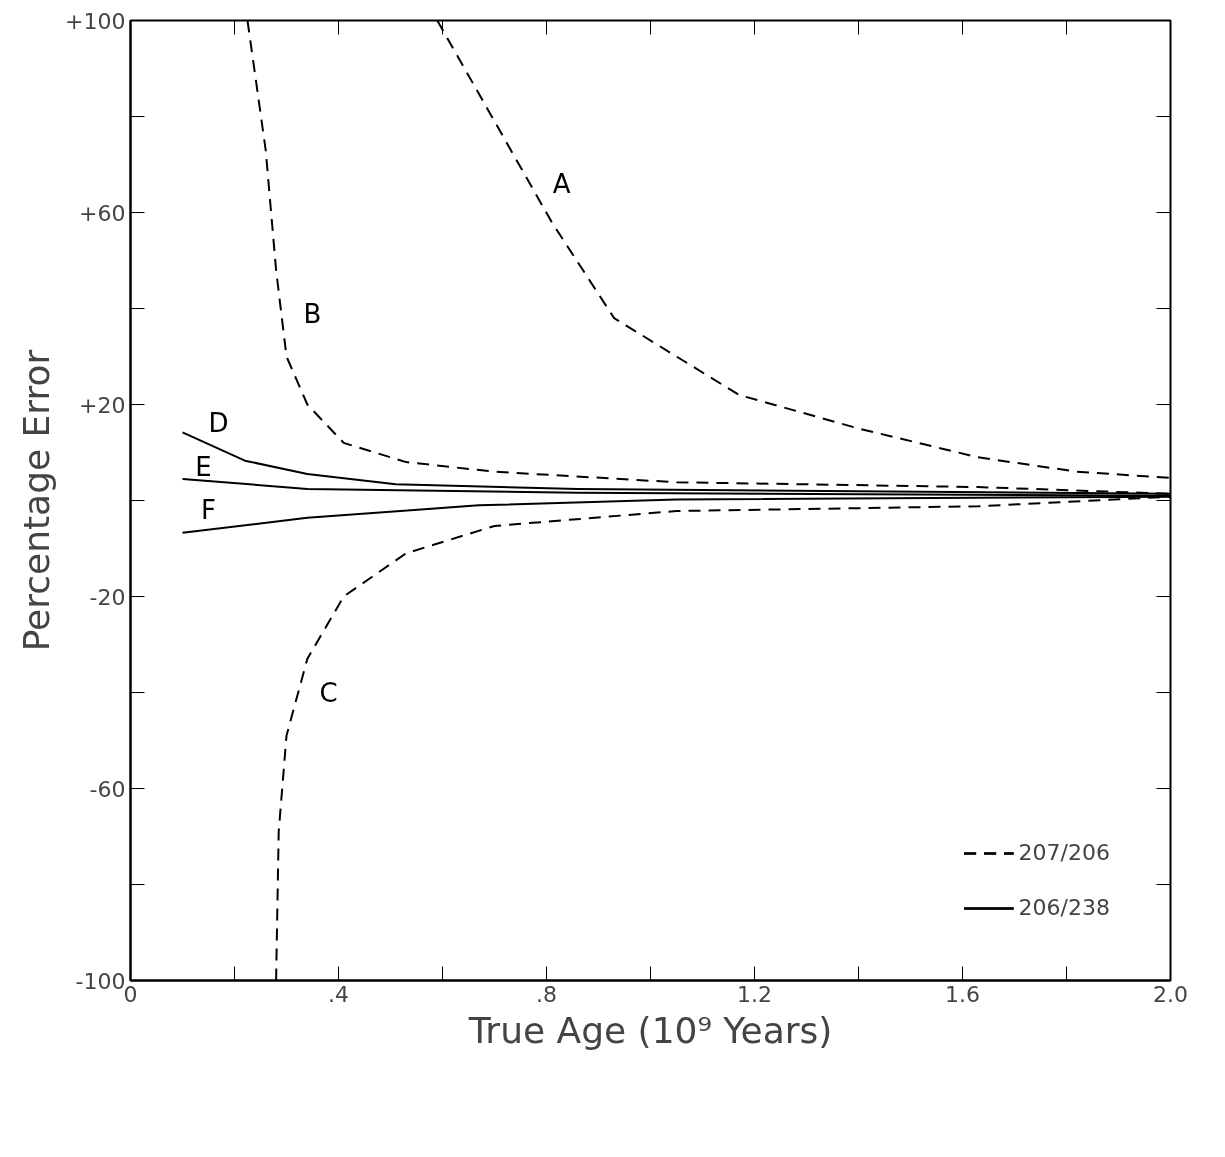 The image size is (1225, 1157). Describe the element at coordinates (107, 597) in the screenshot. I see `y-tick-label: -20` at that location.